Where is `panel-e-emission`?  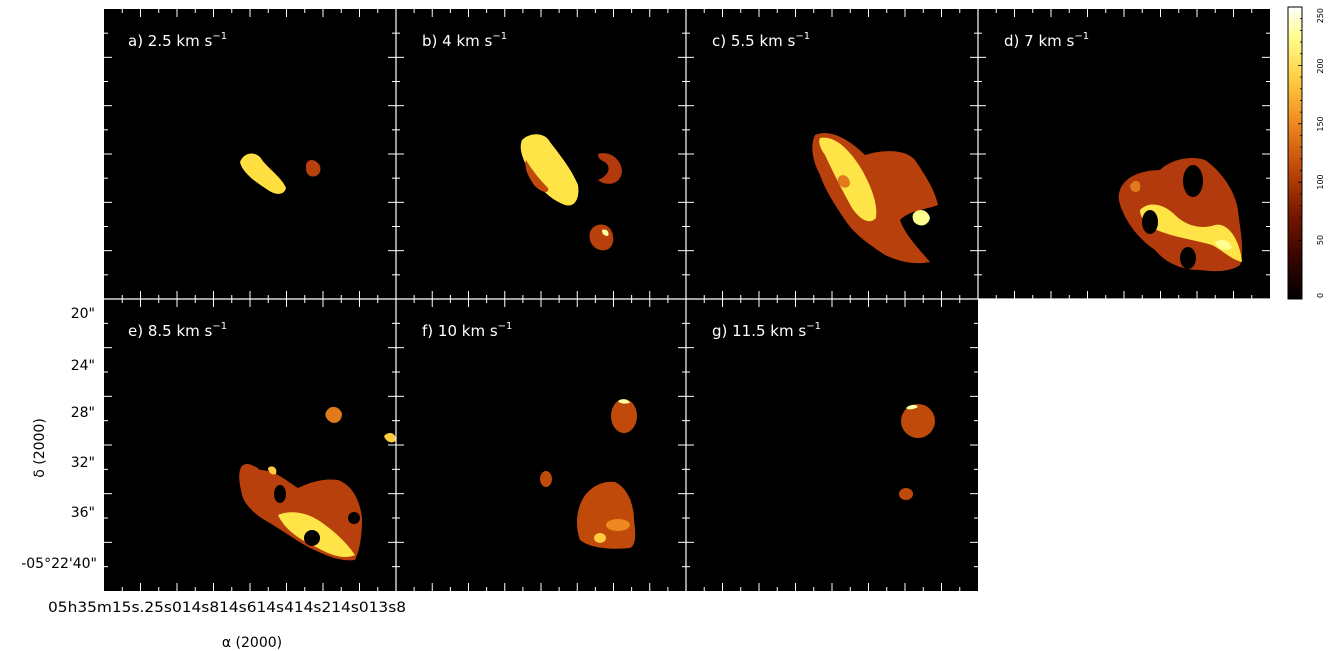 panel-e-emission is located at coordinates (317, 483).